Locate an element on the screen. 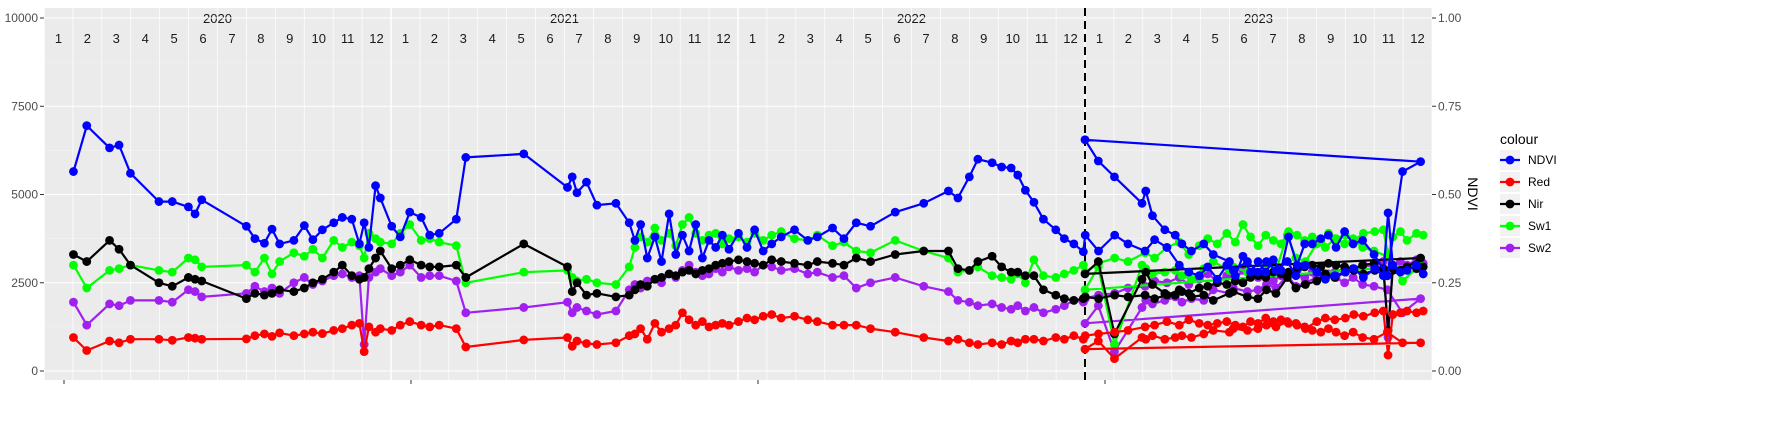  month-label: 3 is located at coordinates (1157, 38).